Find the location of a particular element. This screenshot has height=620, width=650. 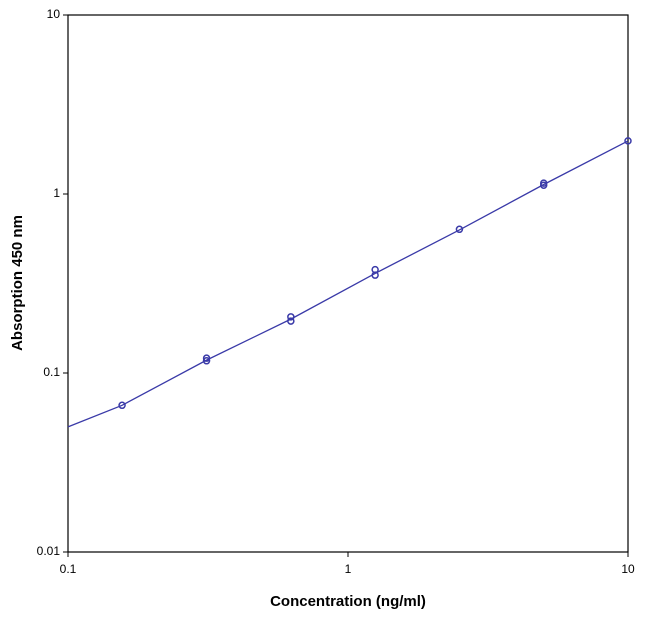

x-axis-title: Concentration (ng/ml) is located at coordinates (348, 601).